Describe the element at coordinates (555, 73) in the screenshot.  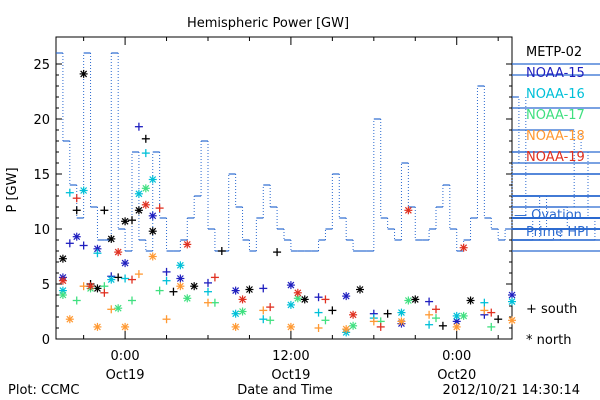
I see `legend-entry: NOAA-15` at that location.